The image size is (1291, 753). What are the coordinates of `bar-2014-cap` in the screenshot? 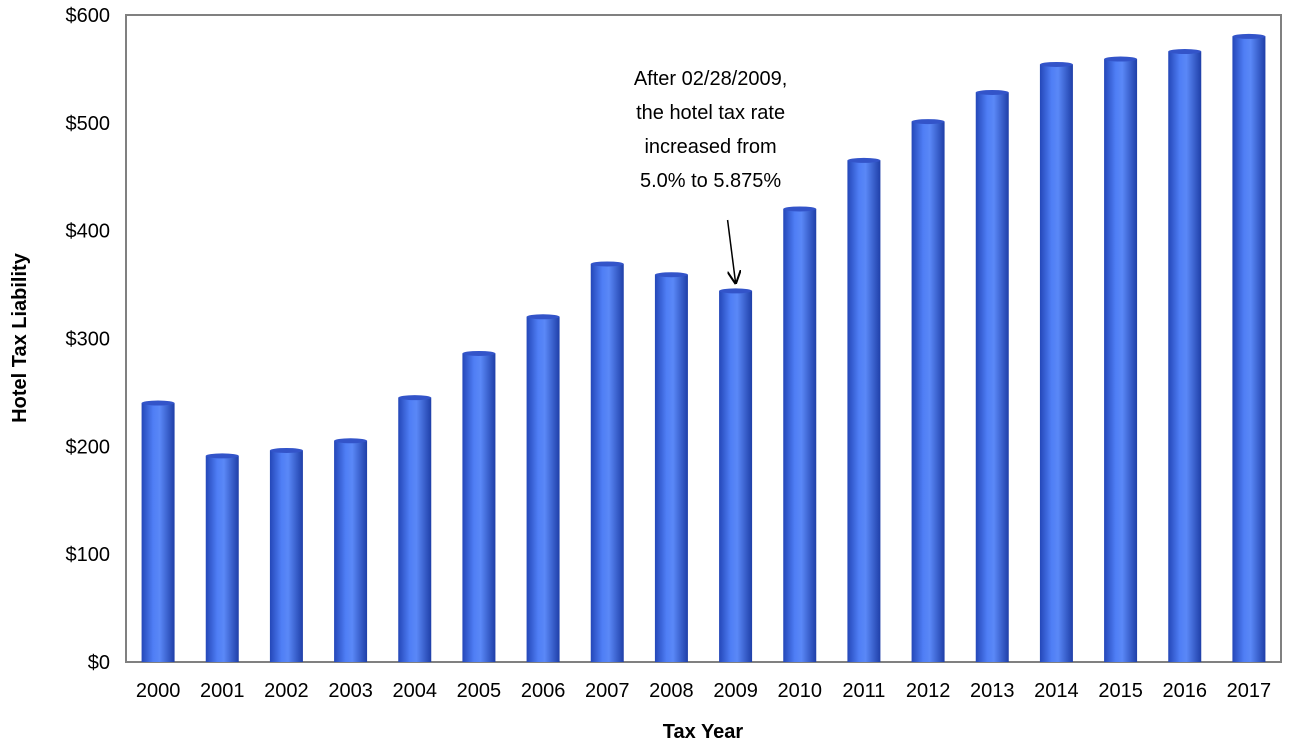 It's located at (1056, 64).